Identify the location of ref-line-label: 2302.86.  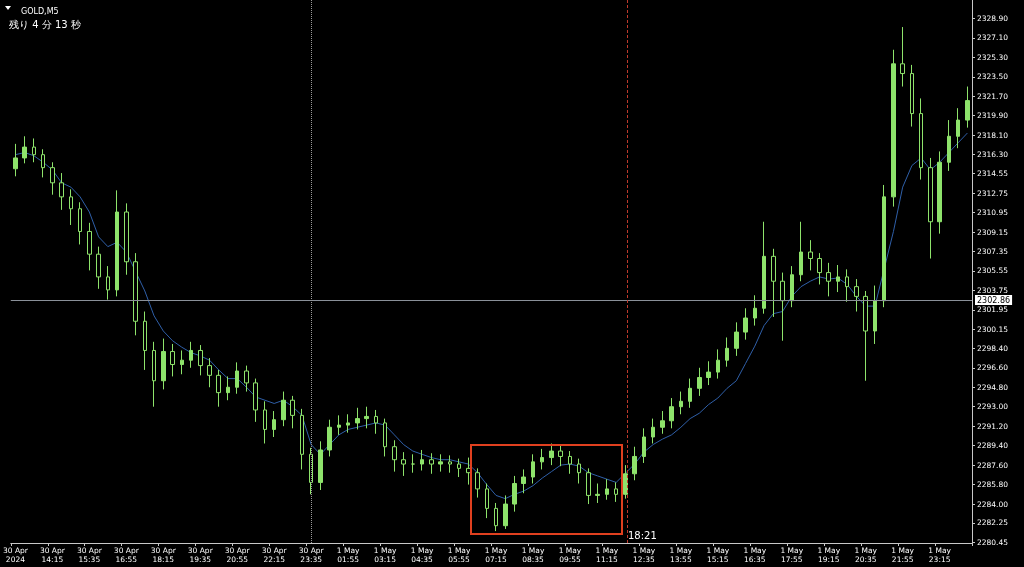
(994, 300).